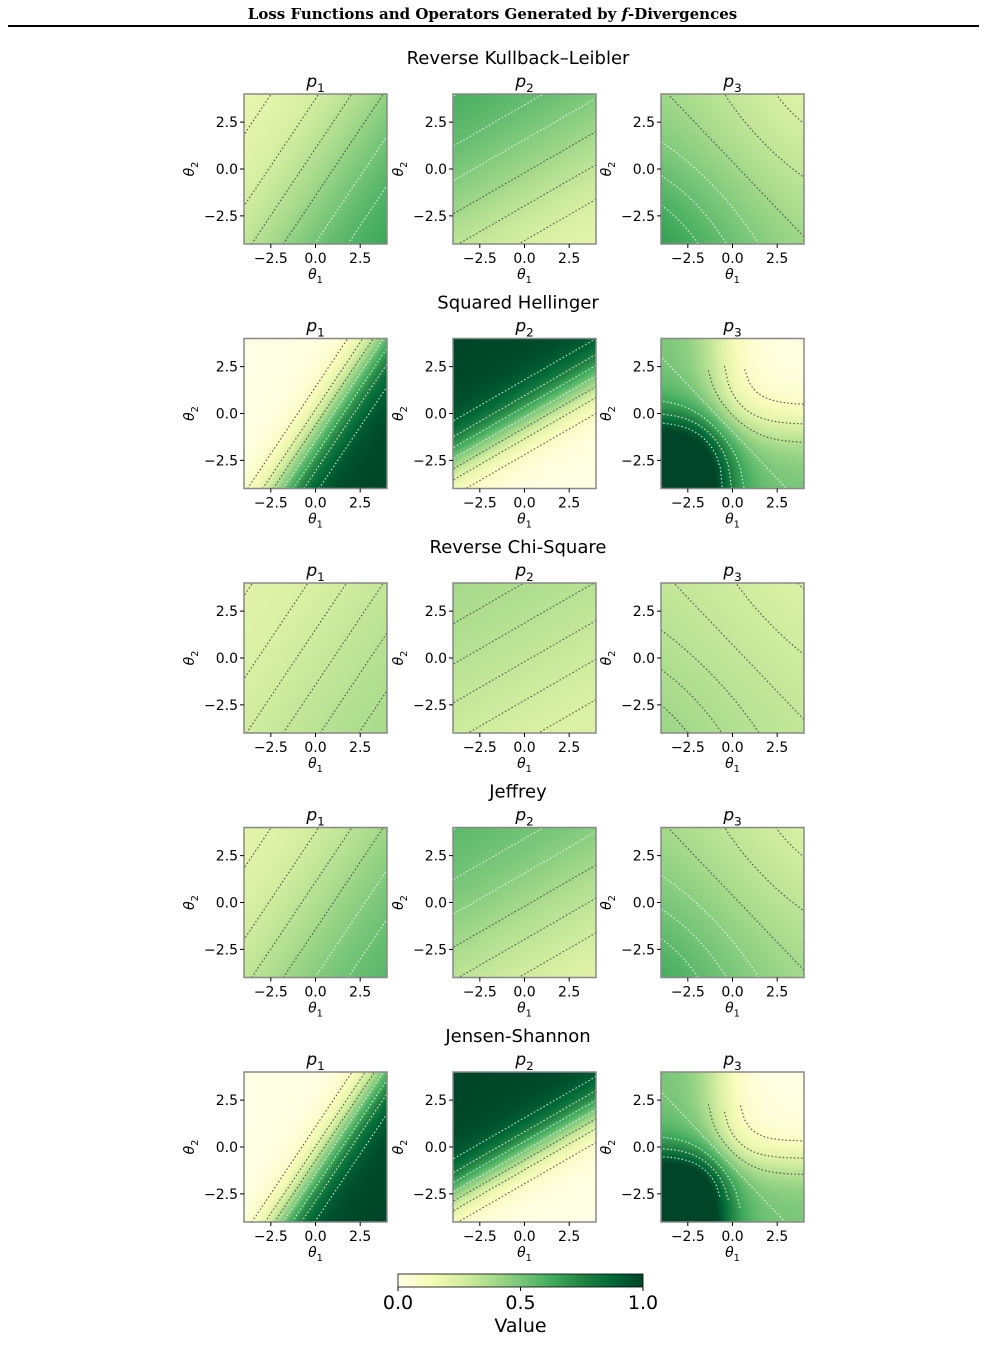 The image size is (985, 1349). What do you see at coordinates (643, 1303) in the screenshot?
I see `colorbar-tick-label: 1.0` at bounding box center [643, 1303].